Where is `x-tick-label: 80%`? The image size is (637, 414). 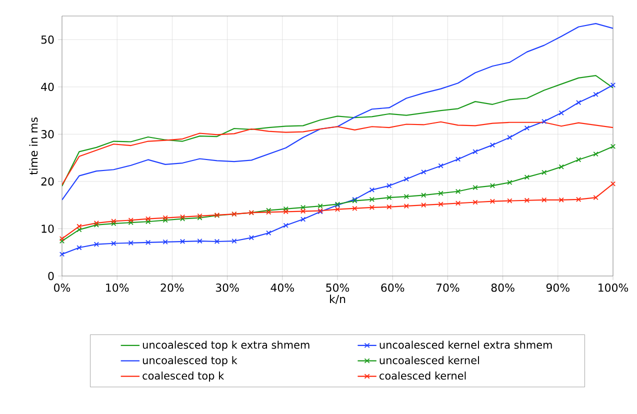 x-tick-label: 80% is located at coordinates (502, 288).